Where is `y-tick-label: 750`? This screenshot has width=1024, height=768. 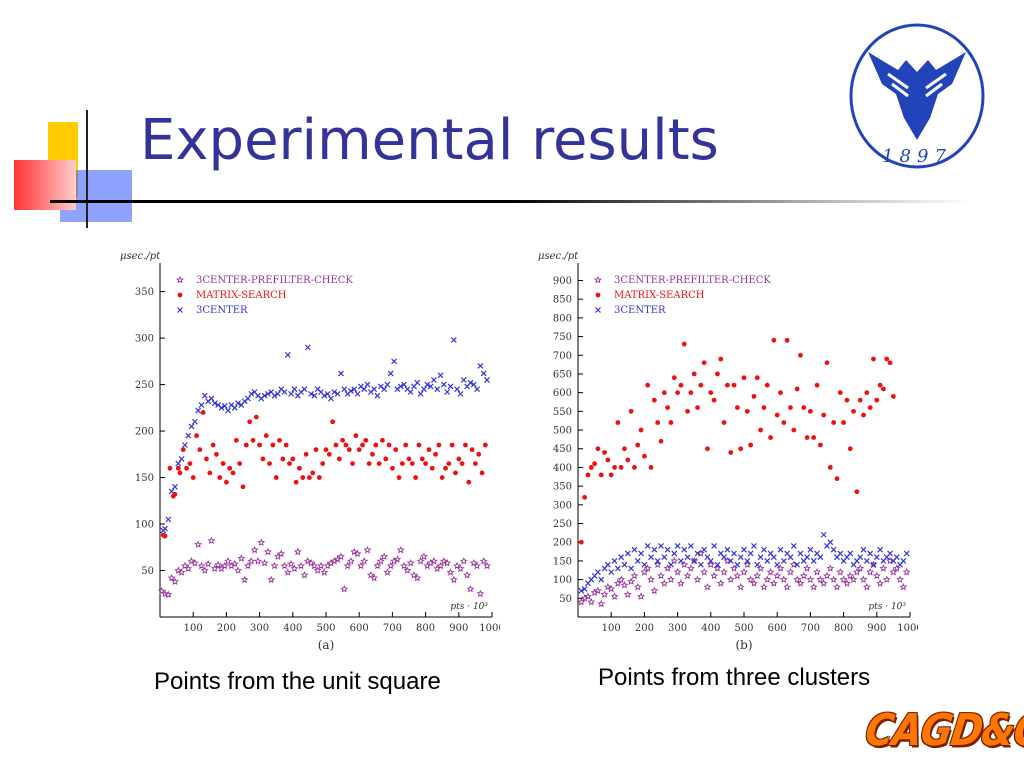
y-tick-label: 750 is located at coordinates (562, 337).